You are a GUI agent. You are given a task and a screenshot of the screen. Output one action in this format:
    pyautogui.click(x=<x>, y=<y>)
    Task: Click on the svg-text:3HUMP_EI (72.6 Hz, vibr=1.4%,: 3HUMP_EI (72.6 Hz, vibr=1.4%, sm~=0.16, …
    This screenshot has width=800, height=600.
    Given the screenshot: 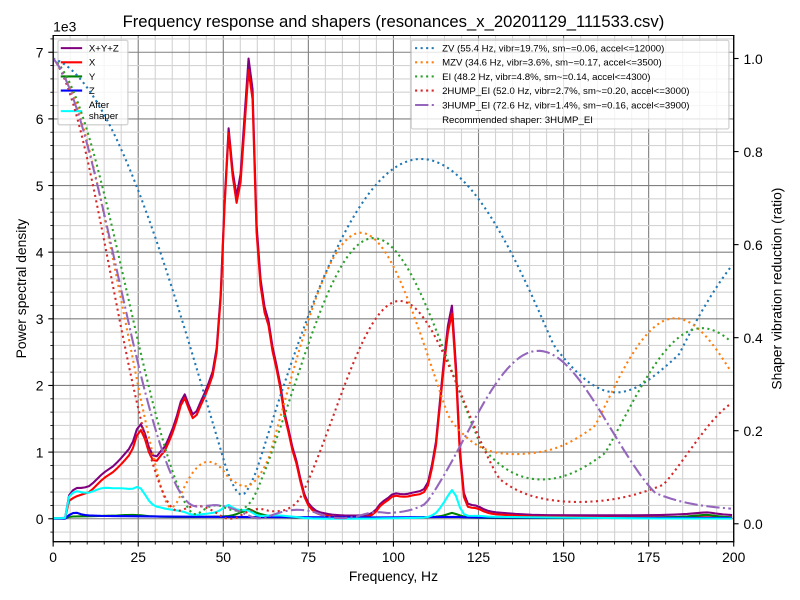 What is the action you would take?
    pyautogui.click(x=565, y=105)
    